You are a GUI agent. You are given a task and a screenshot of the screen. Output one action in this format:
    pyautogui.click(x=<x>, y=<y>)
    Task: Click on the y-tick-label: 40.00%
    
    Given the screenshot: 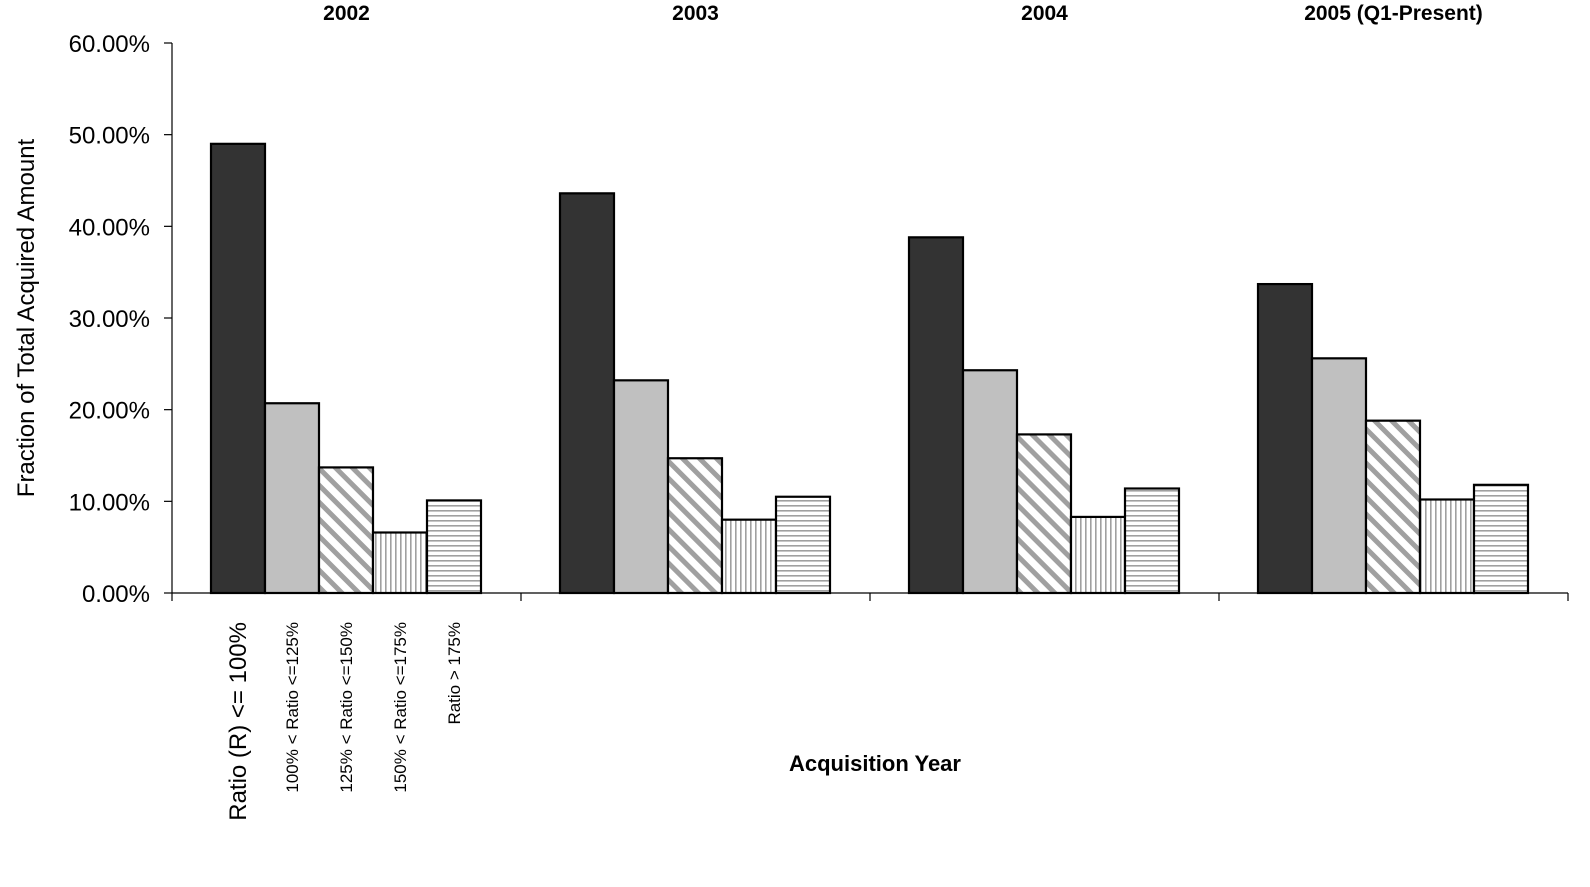 What is the action you would take?
    pyautogui.click(x=109, y=227)
    